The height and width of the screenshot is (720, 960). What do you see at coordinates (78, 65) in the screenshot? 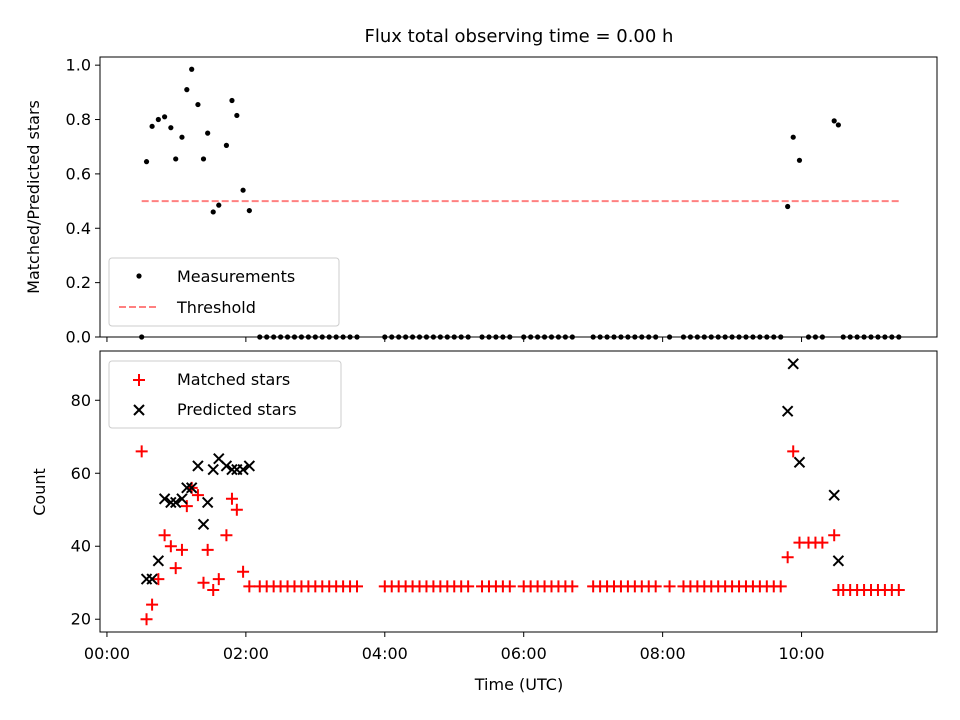
I see `ratio-y-tick-label: 1.0` at bounding box center [78, 65].